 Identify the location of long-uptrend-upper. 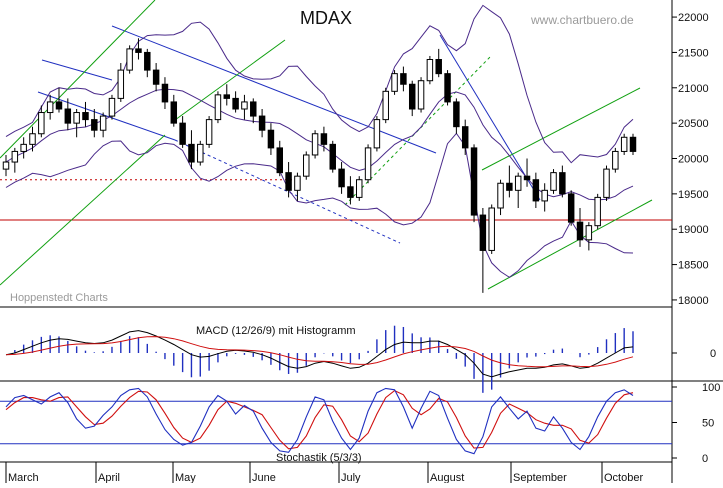
(78, 79).